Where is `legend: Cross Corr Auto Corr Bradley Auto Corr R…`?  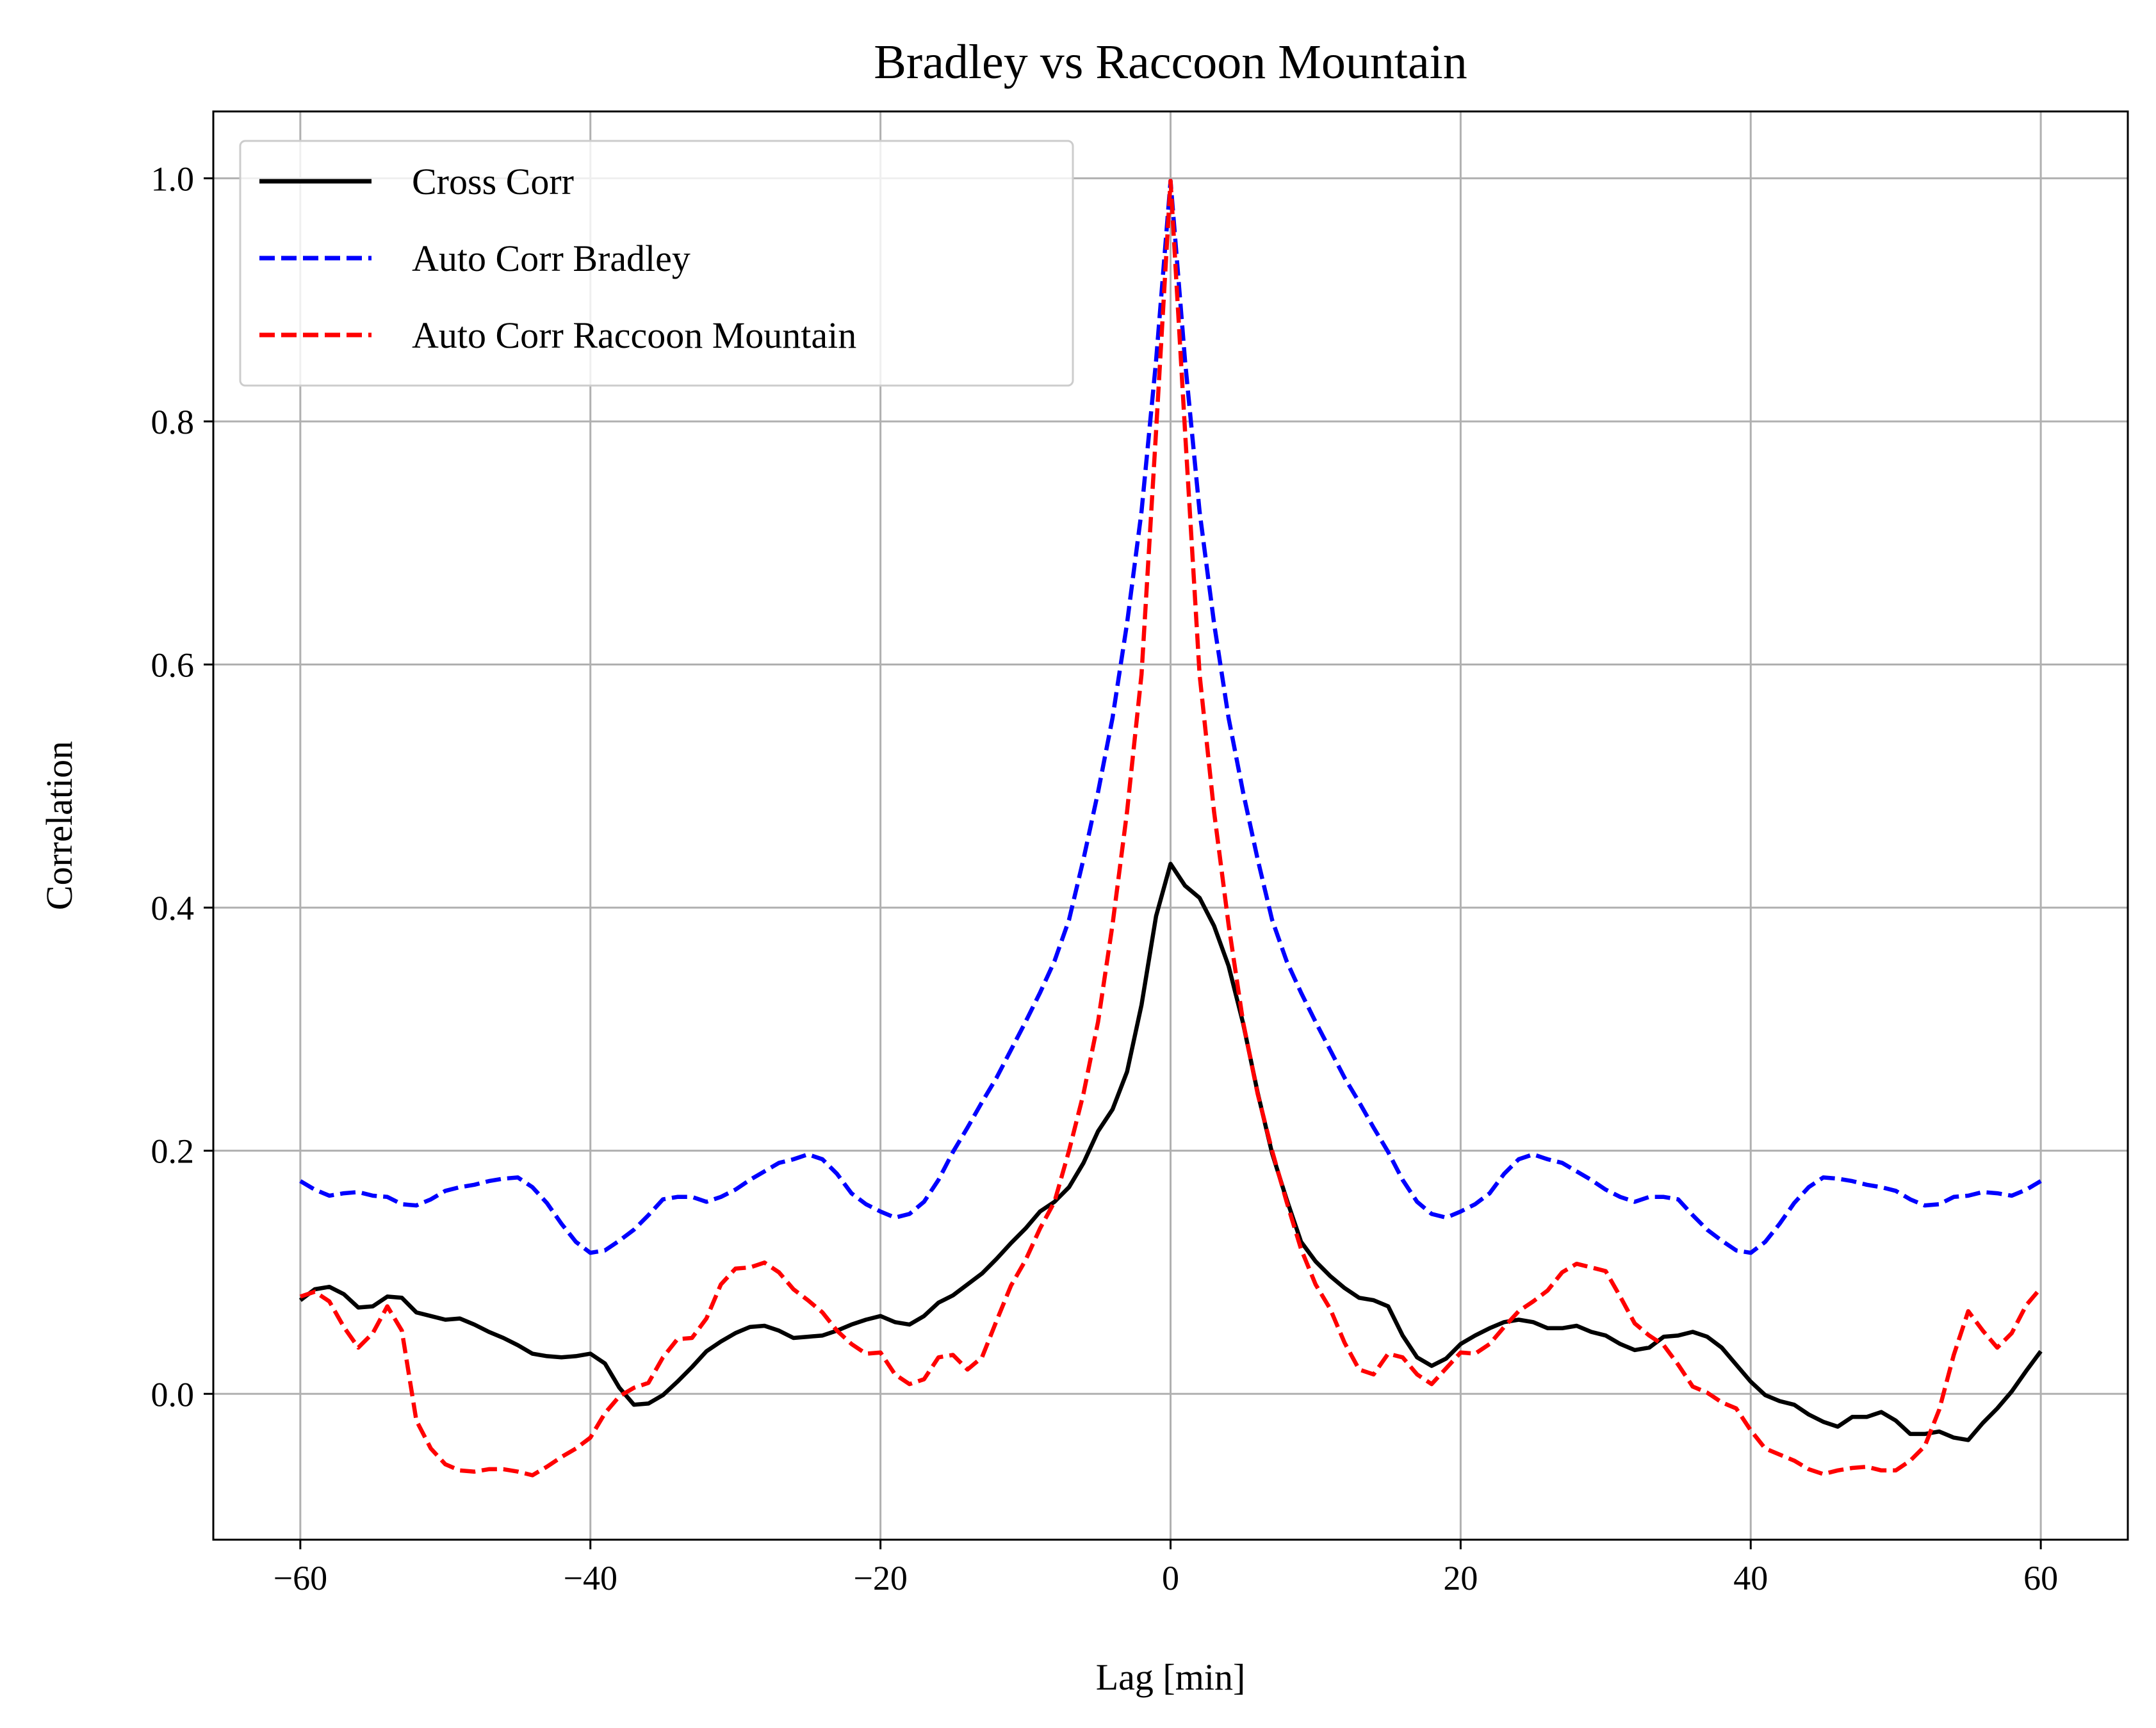
legend: Cross Corr Auto Corr Bradley Auto Corr R… is located at coordinates (656, 263).